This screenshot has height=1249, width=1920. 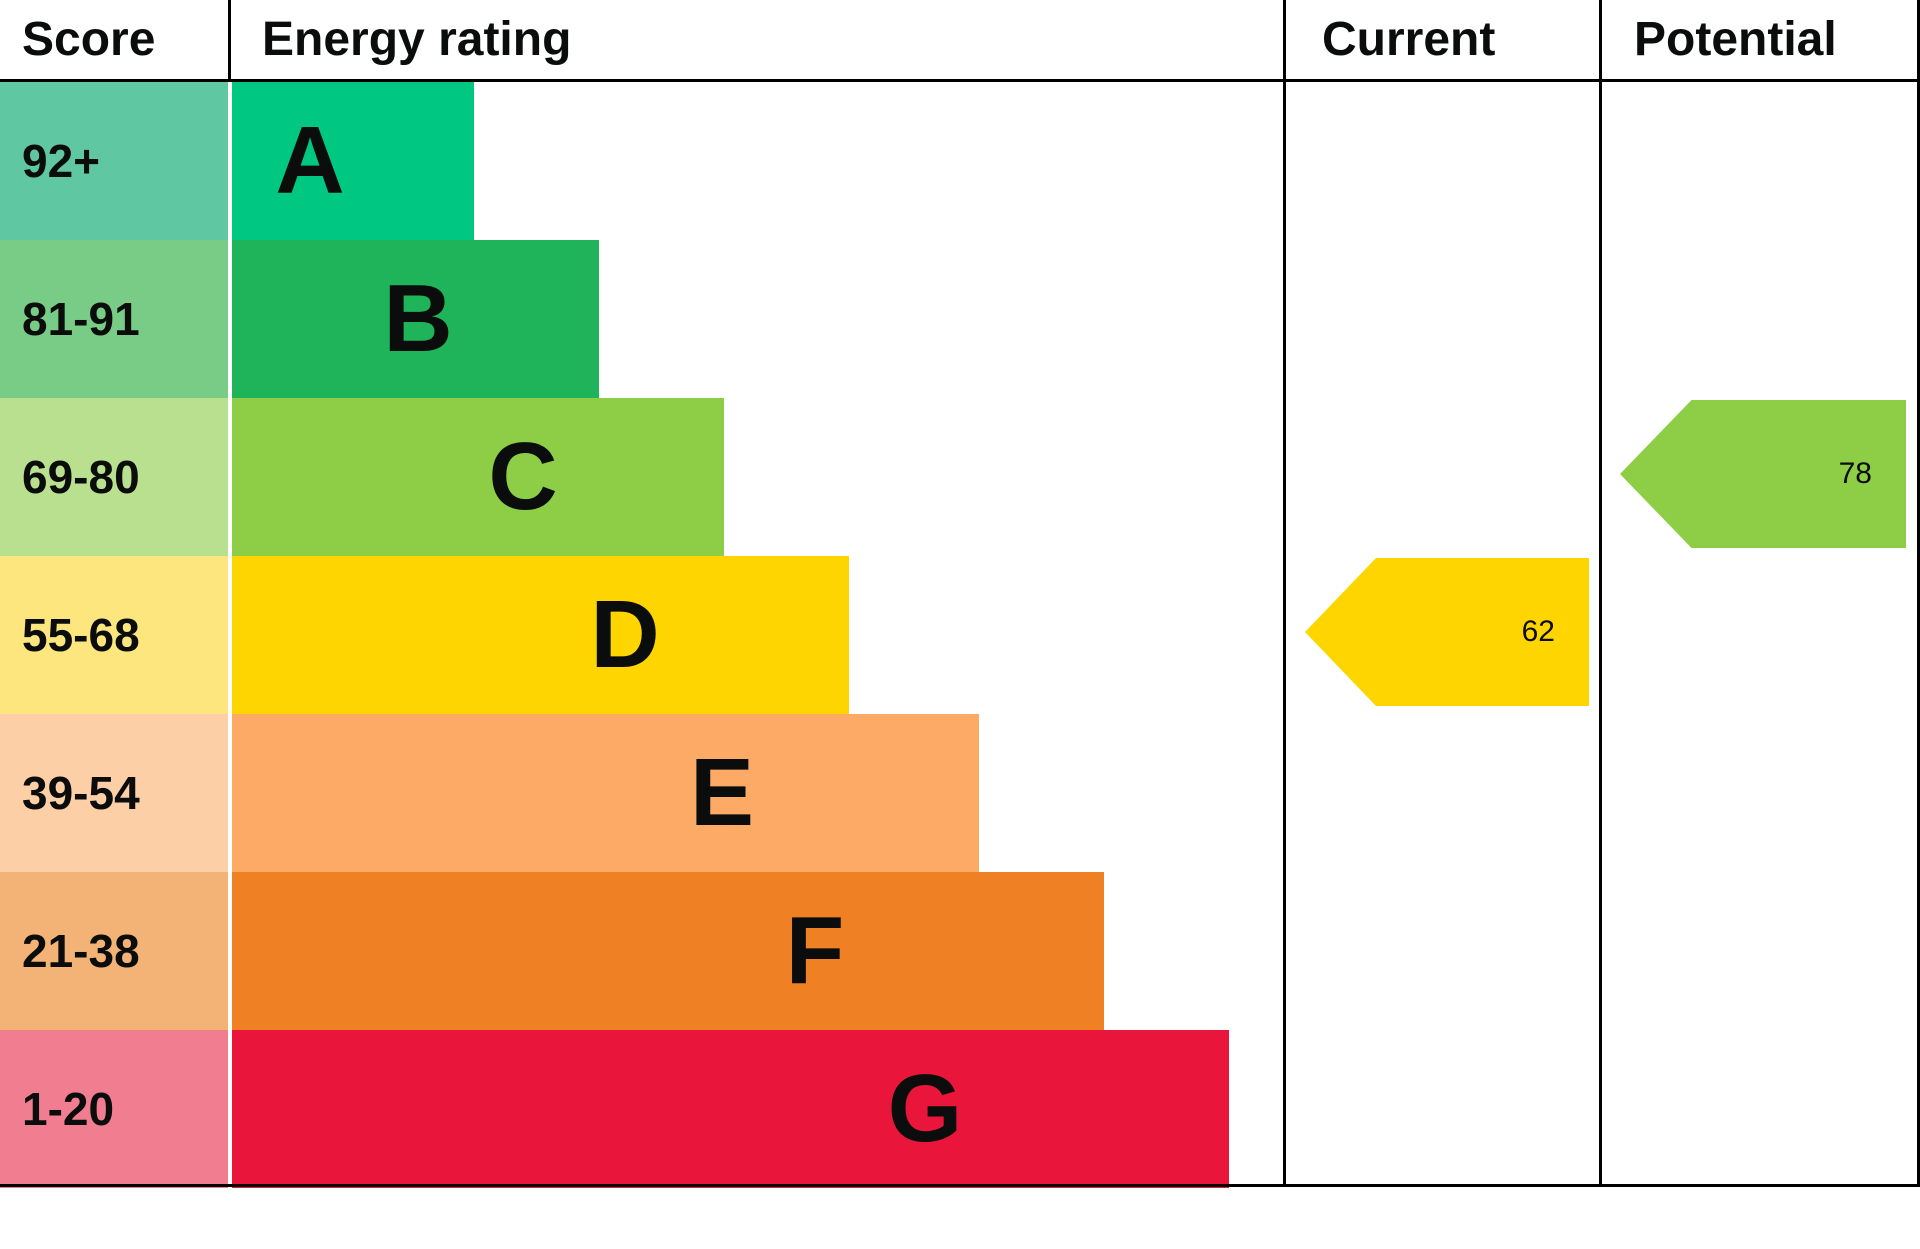 I want to click on potential-rating-arrow: 78, so click(x=1763, y=474).